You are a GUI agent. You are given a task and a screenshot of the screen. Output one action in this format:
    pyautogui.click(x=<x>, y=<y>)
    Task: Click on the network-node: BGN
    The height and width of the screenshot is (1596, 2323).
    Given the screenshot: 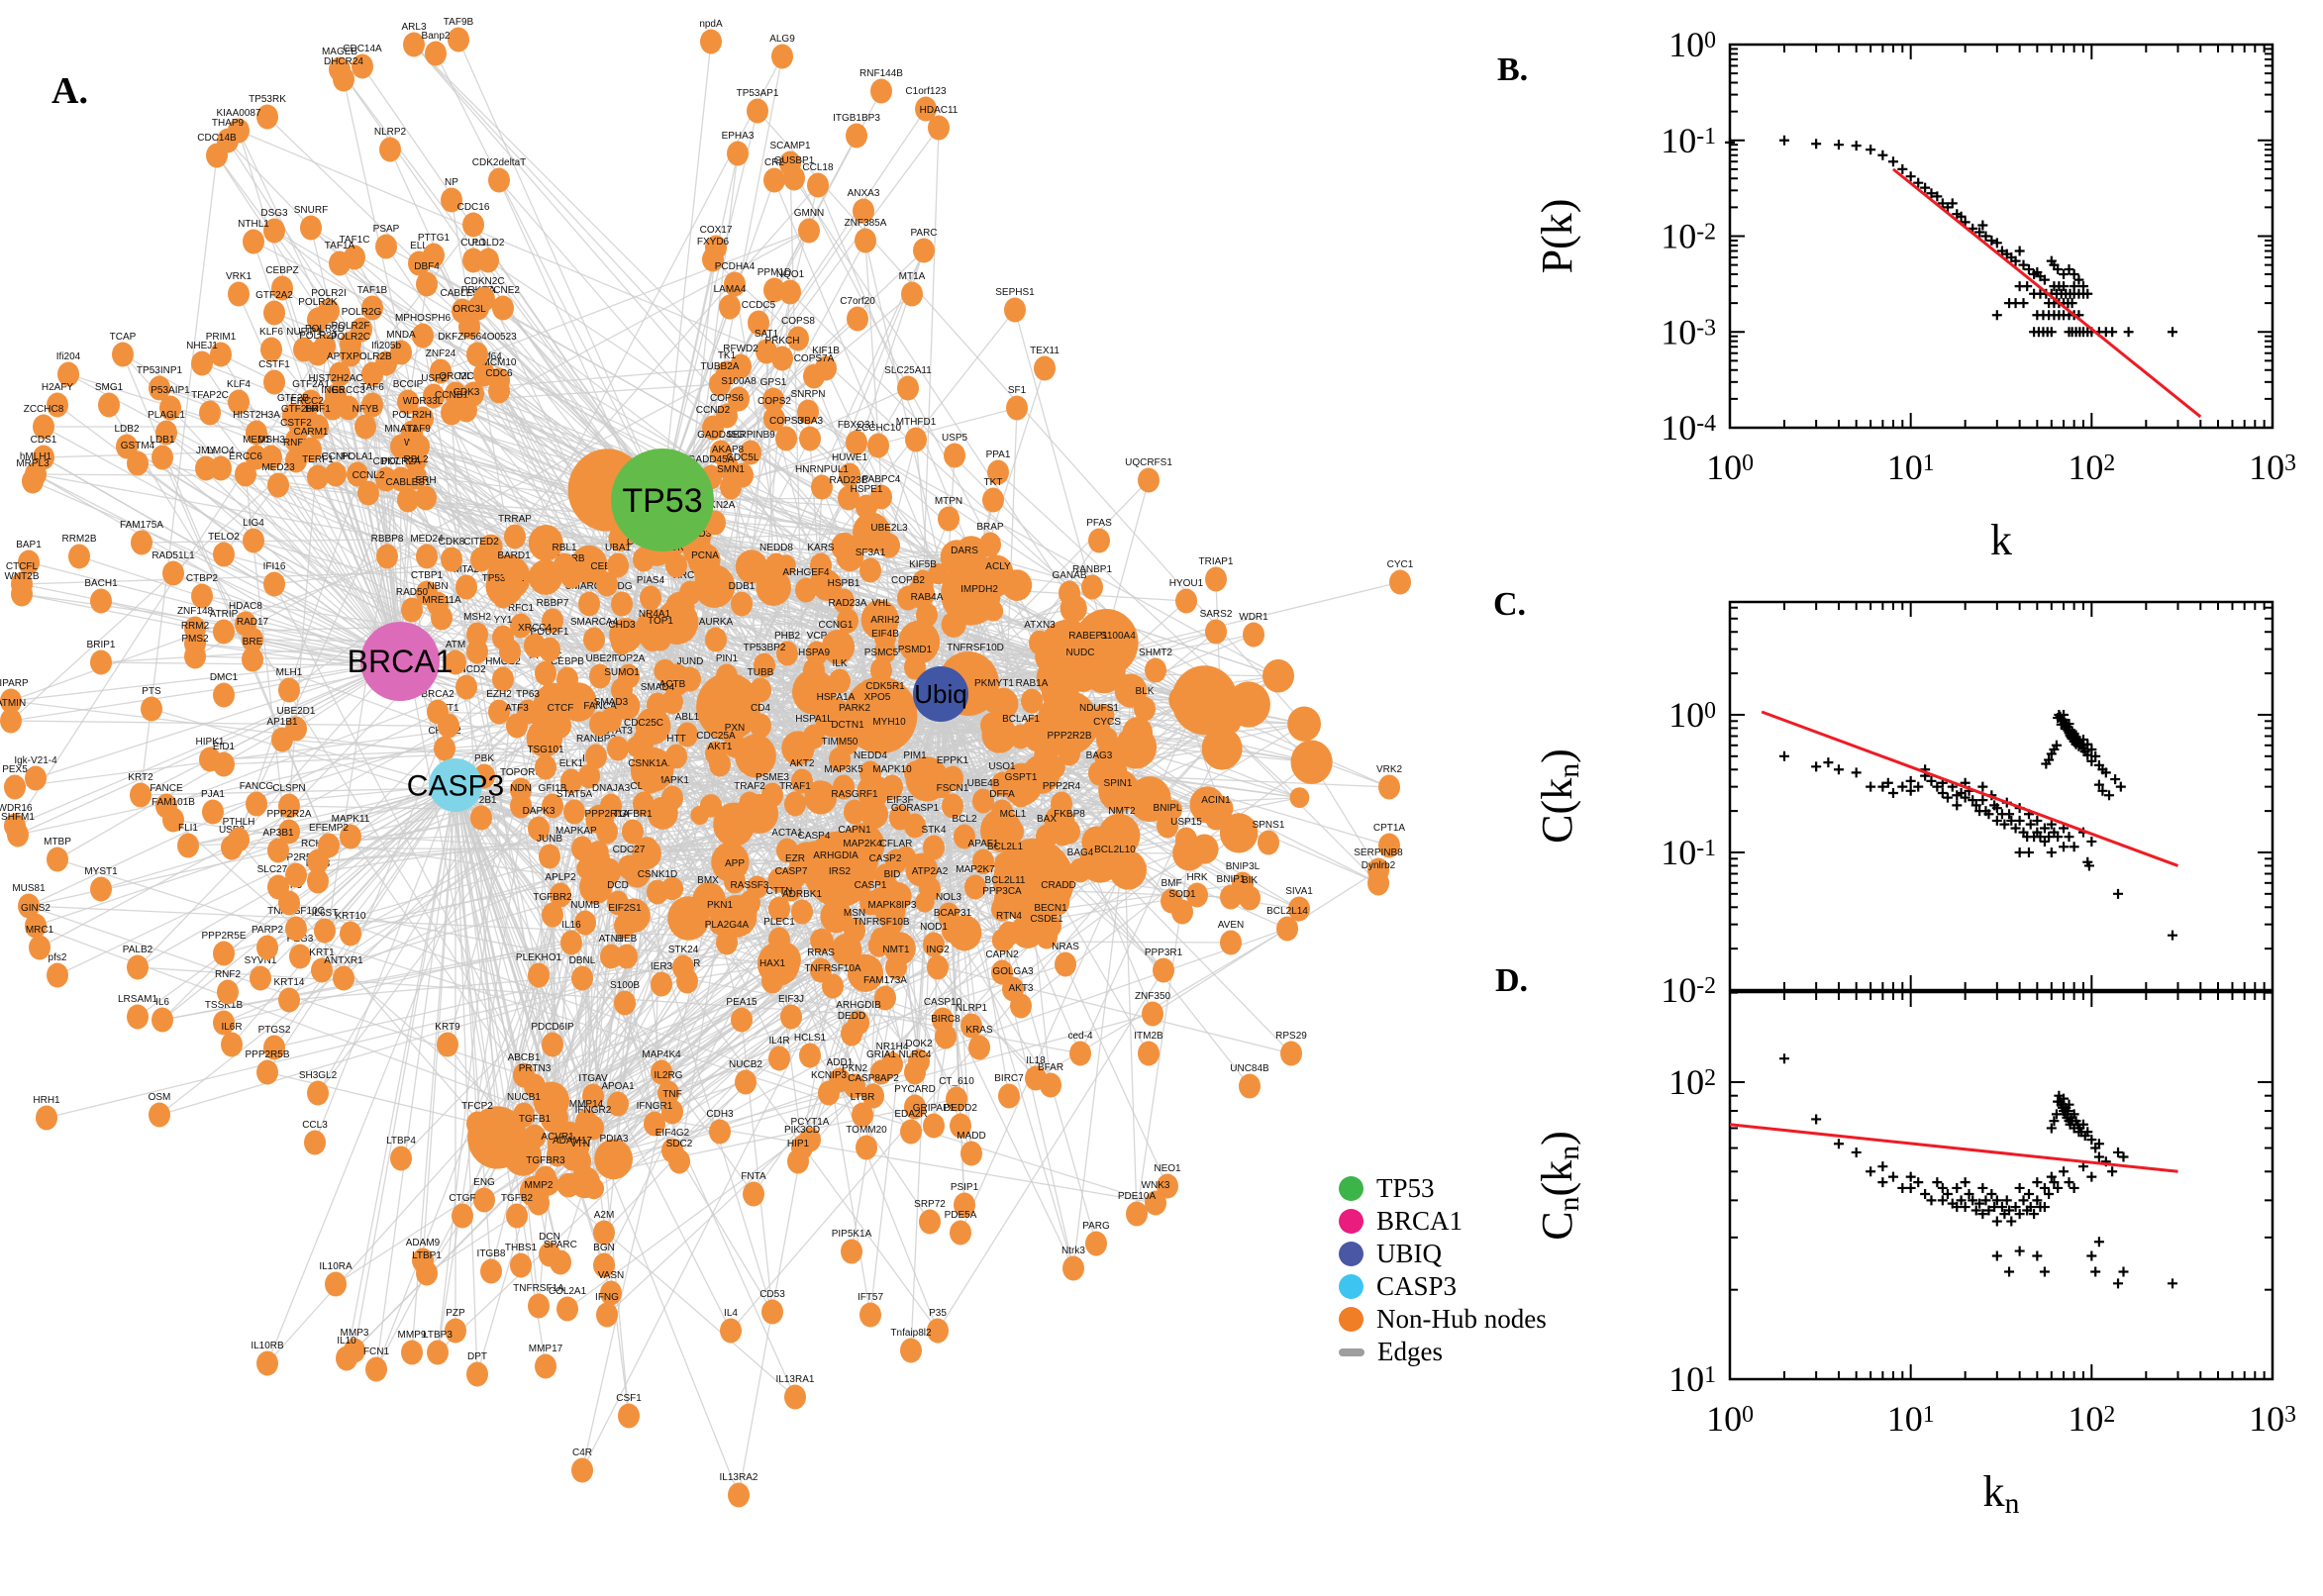 What is the action you would take?
    pyautogui.click(x=604, y=1260)
    